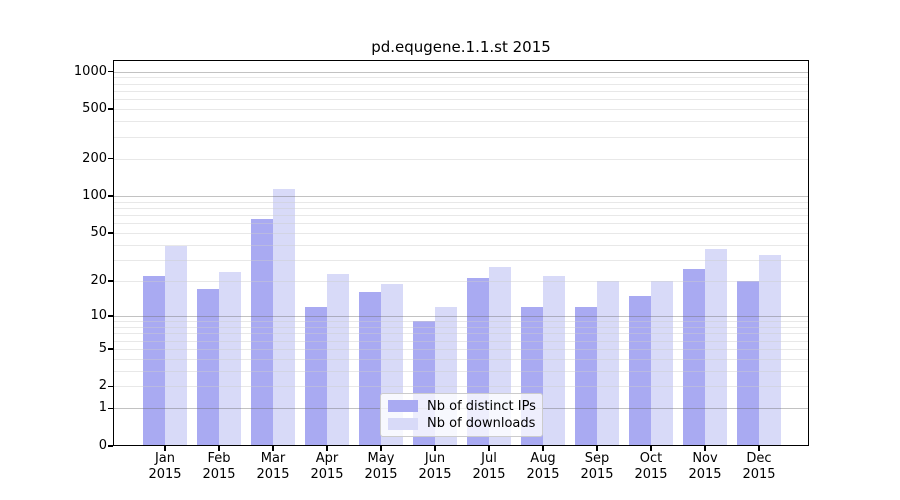 This screenshot has height=500, width=900. I want to click on legend-label-distinct-ips: Nb of distinct IPs, so click(481, 406).